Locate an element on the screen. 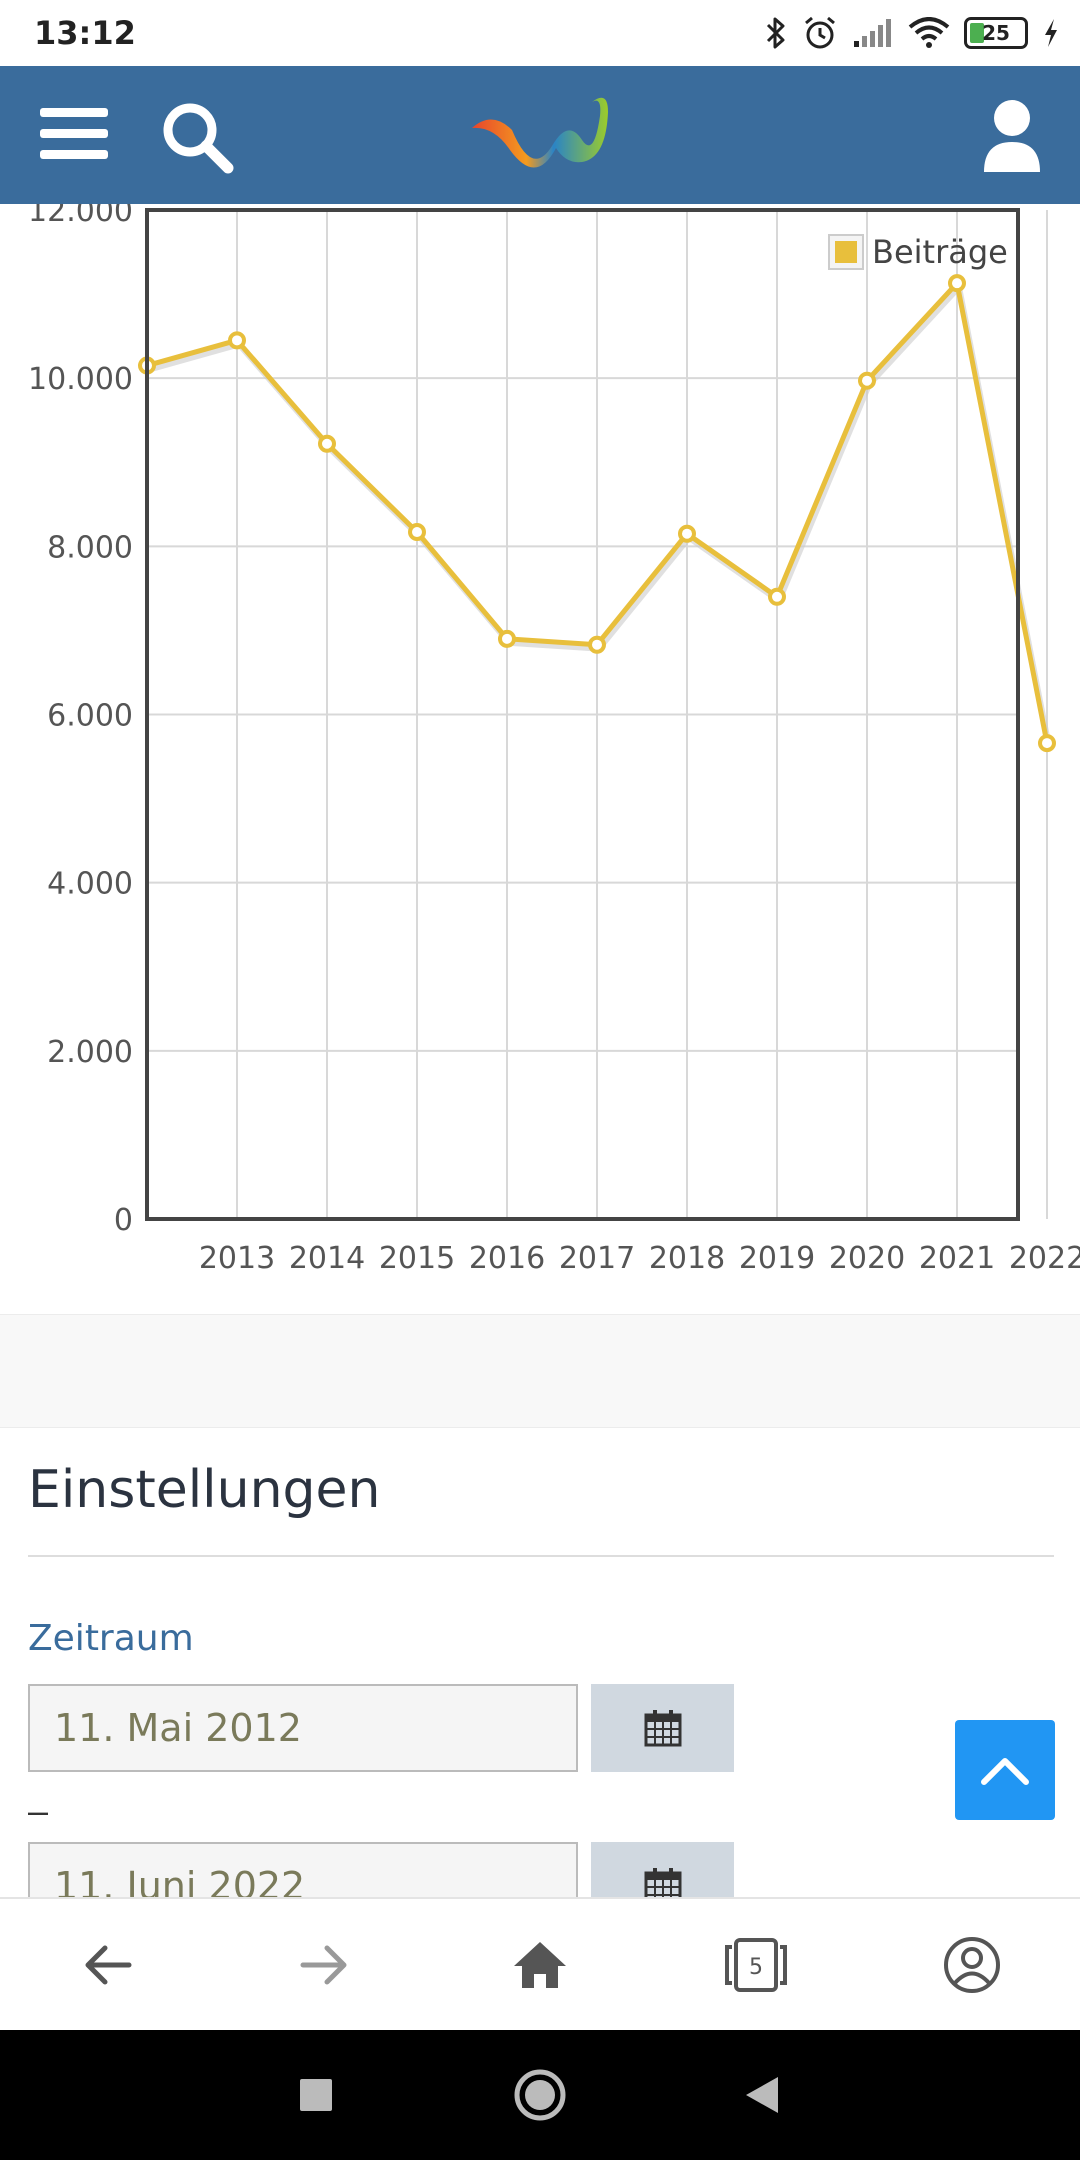  scroll-to-top-button is located at coordinates (1005, 1770).